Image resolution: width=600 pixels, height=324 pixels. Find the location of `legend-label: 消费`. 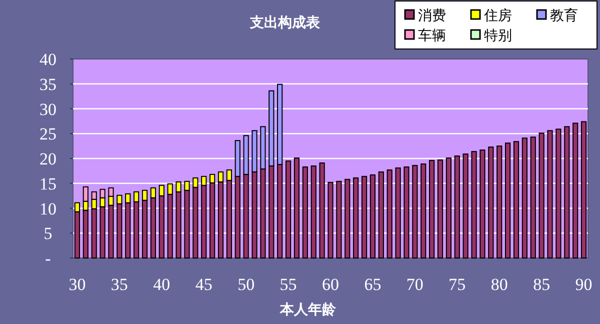

legend-label: 消费 is located at coordinates (432, 16).